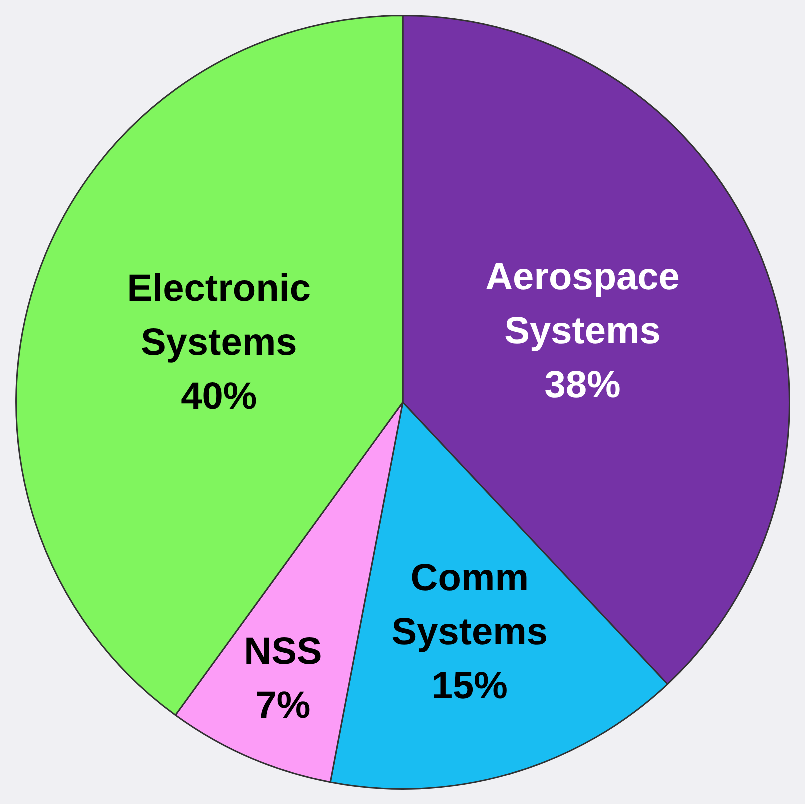  What do you see at coordinates (583, 304) in the screenshot?
I see `slice-label: Aerospace Systems` at bounding box center [583, 304].